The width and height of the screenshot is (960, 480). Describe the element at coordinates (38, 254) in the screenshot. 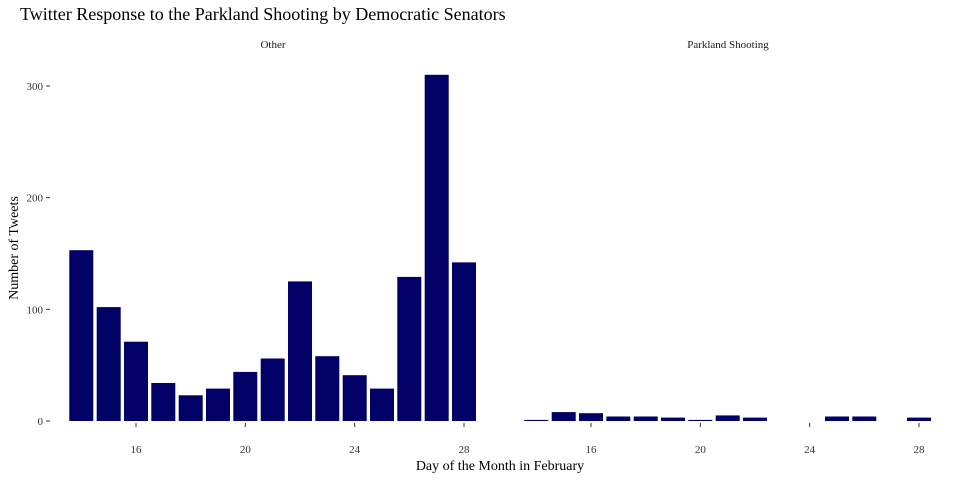

I see `y-axis: 0 100 200 300` at that location.